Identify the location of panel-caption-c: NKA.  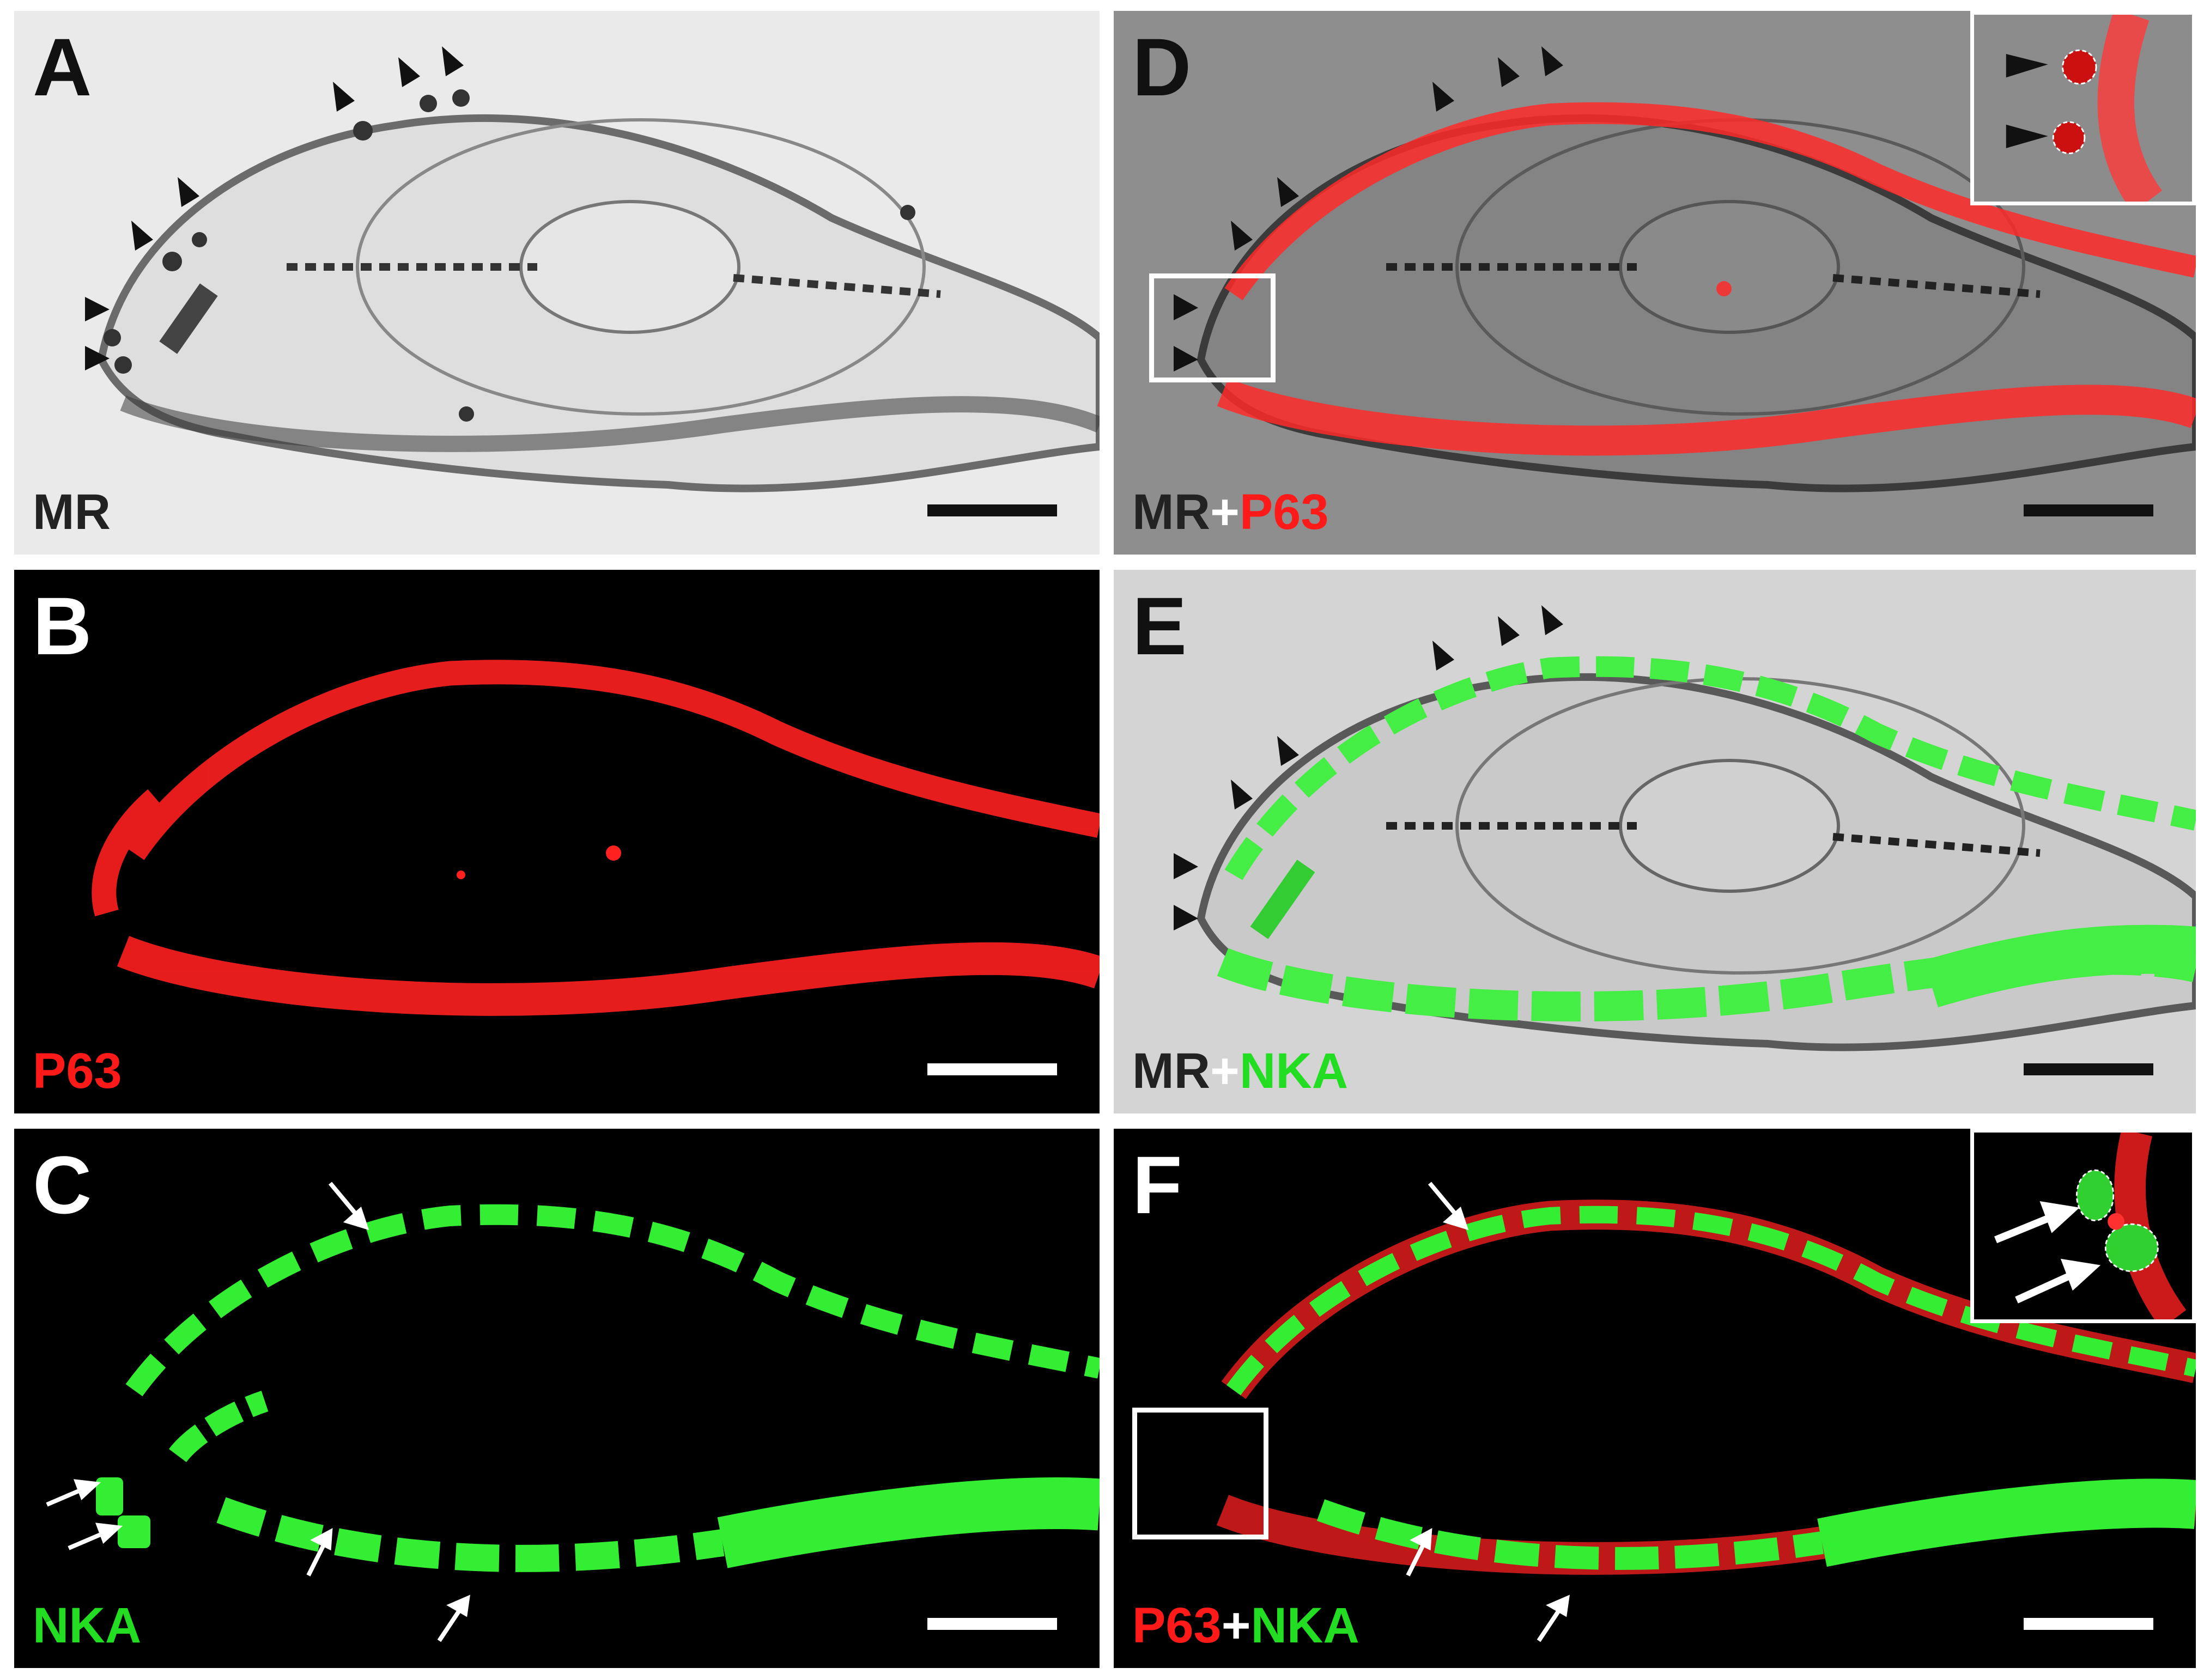
(87, 1625).